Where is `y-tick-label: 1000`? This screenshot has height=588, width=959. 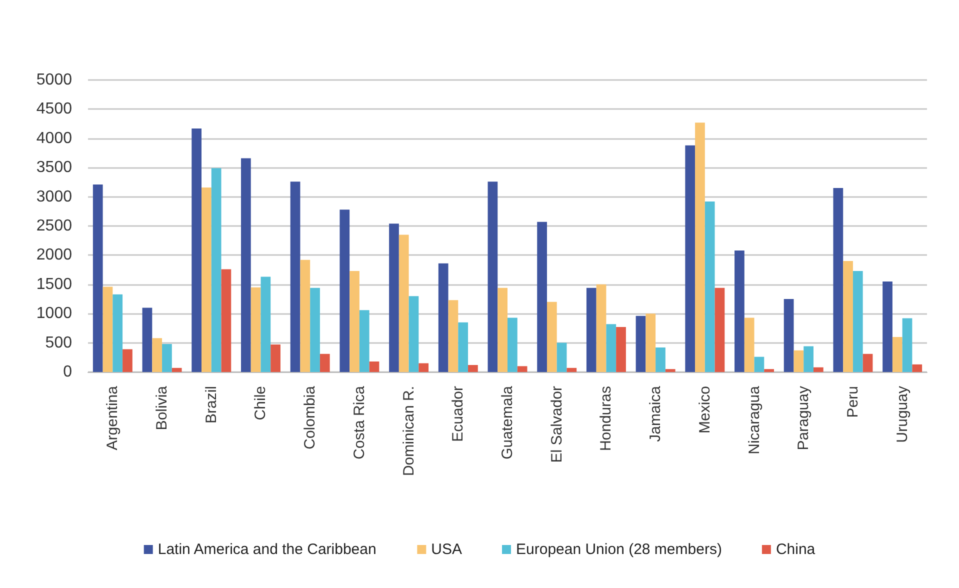 y-tick-label: 1000 is located at coordinates (54, 313).